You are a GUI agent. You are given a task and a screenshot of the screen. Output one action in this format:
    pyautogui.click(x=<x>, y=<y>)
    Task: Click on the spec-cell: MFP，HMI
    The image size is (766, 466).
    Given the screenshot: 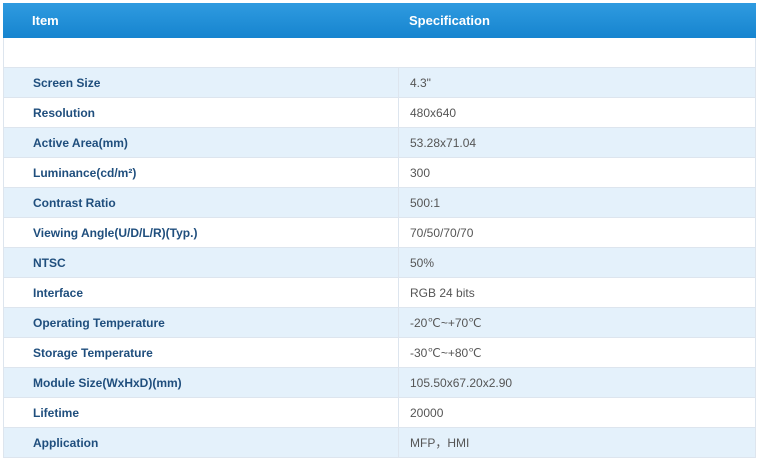 What is the action you would take?
    pyautogui.click(x=577, y=442)
    